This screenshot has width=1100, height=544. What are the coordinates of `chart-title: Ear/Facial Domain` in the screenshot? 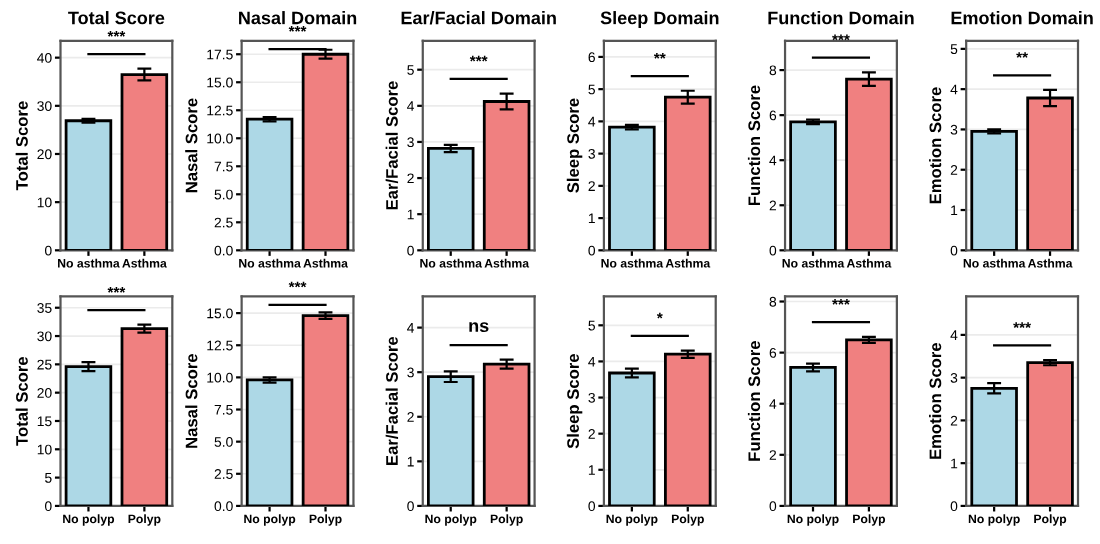 It's located at (478, 18).